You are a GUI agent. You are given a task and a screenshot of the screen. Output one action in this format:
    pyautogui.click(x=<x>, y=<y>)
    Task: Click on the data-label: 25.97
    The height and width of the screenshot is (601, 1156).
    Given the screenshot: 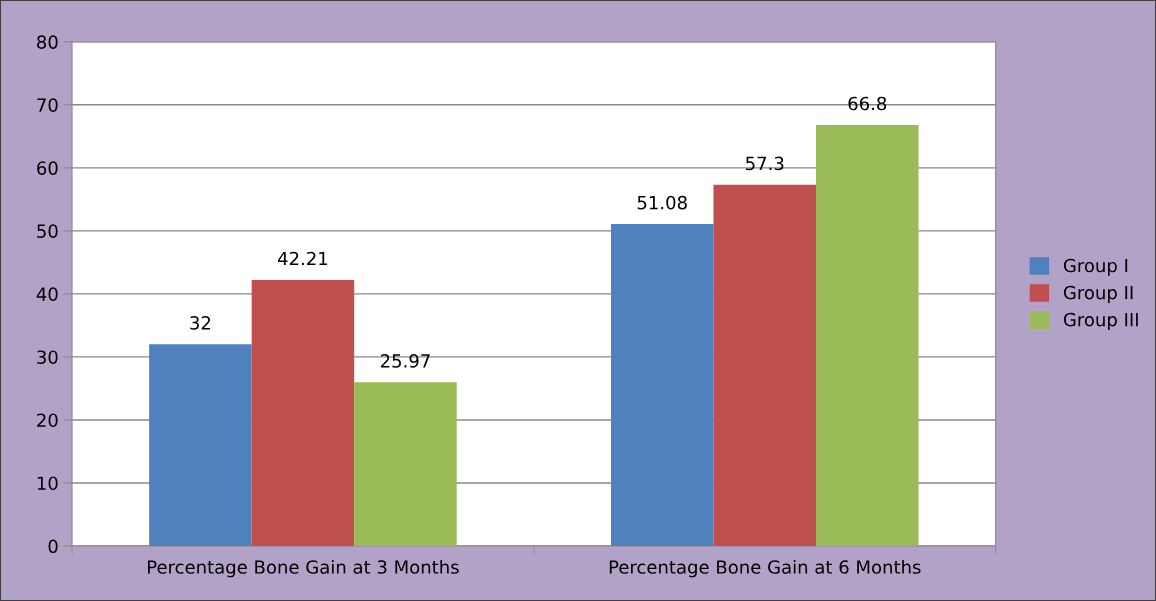 What is the action you would take?
    pyautogui.click(x=405, y=361)
    